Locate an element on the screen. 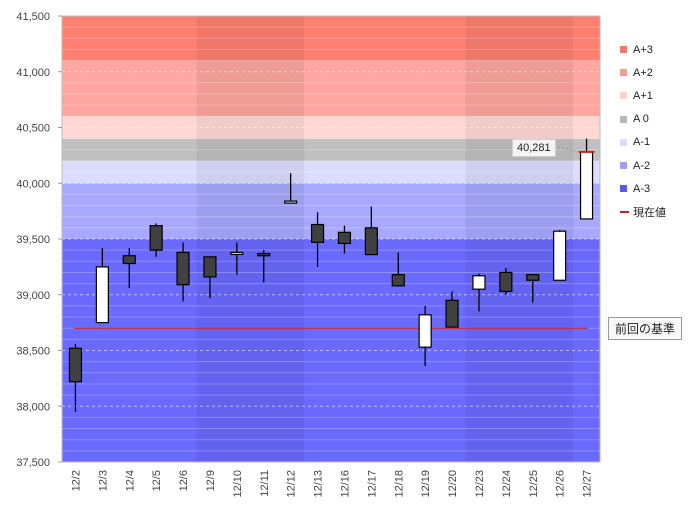 This screenshot has height=513, width=693. x-tick-label: 12/19 is located at coordinates (426, 484).